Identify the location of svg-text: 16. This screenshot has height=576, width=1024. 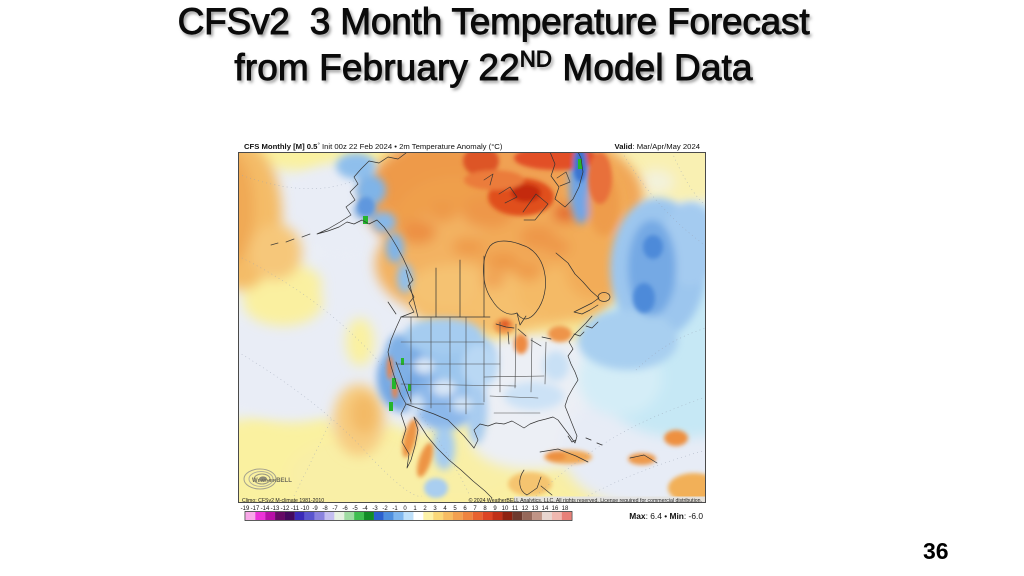
(555, 509).